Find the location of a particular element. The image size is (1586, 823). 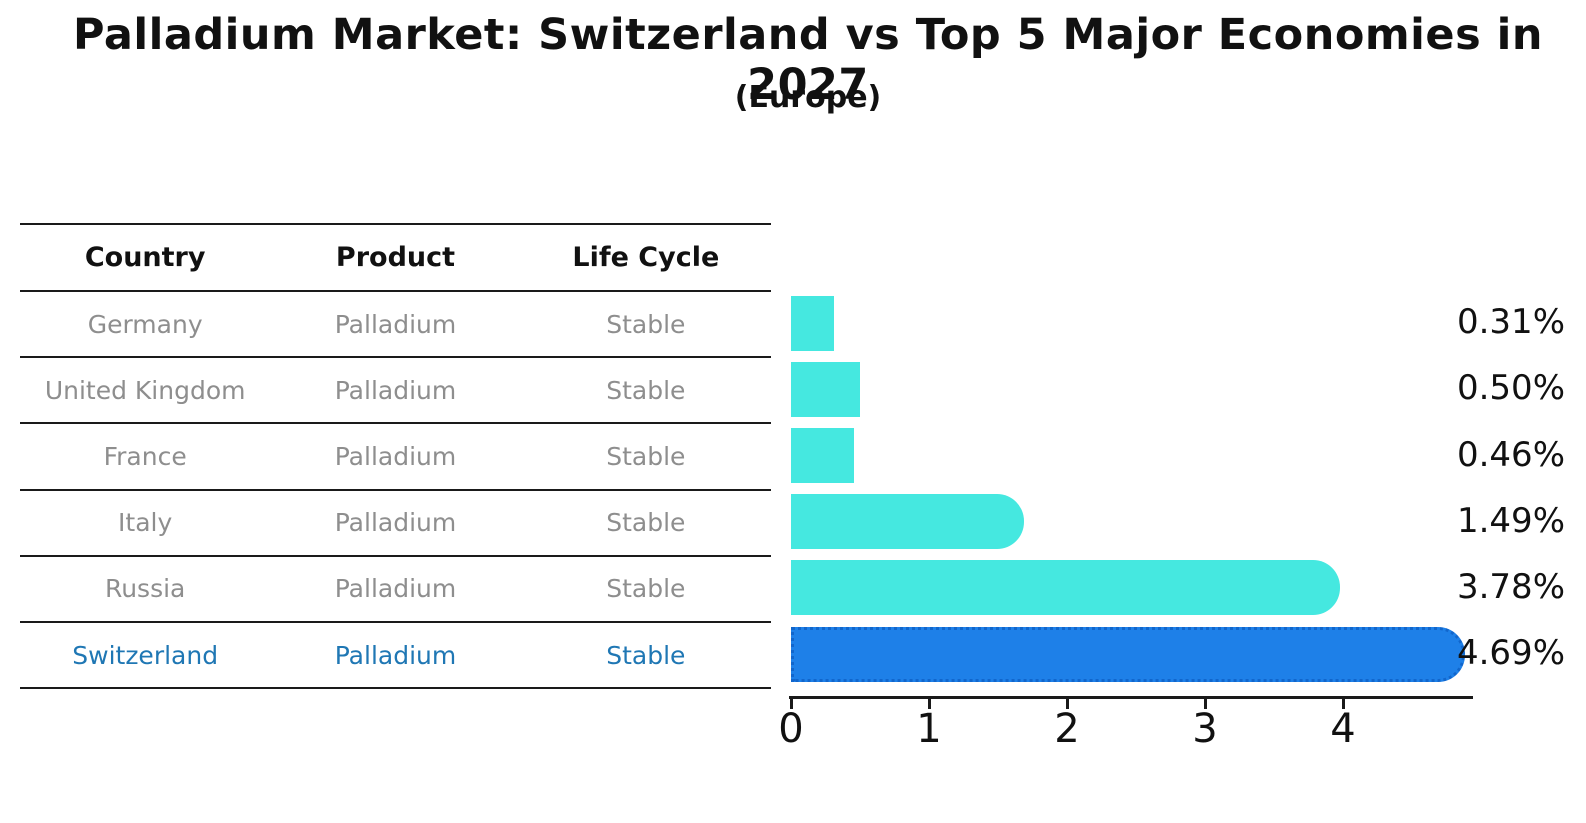

chart-subtitle: (Europe) is located at coordinates (808, 97).